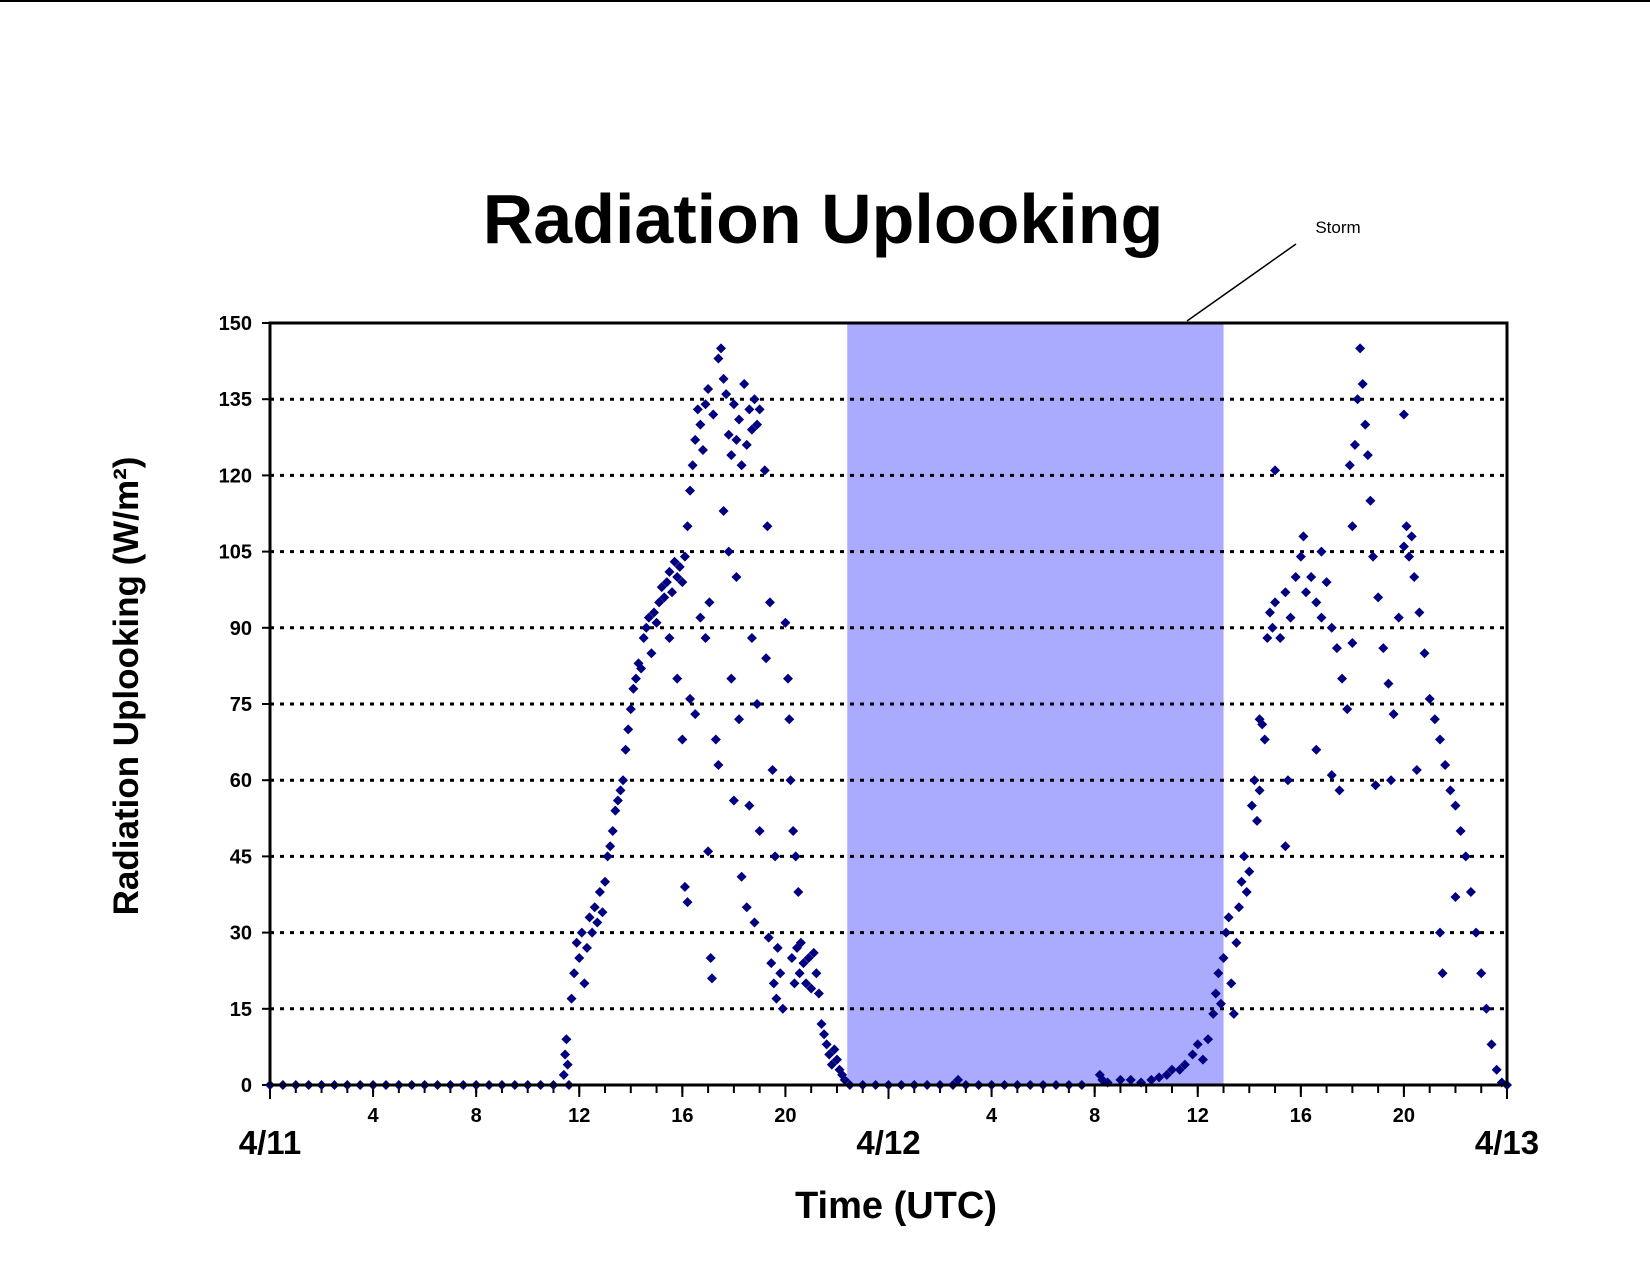 This screenshot has height=1280, width=1650. What do you see at coordinates (1301, 1116) in the screenshot?
I see `x-tick-label: 16` at bounding box center [1301, 1116].